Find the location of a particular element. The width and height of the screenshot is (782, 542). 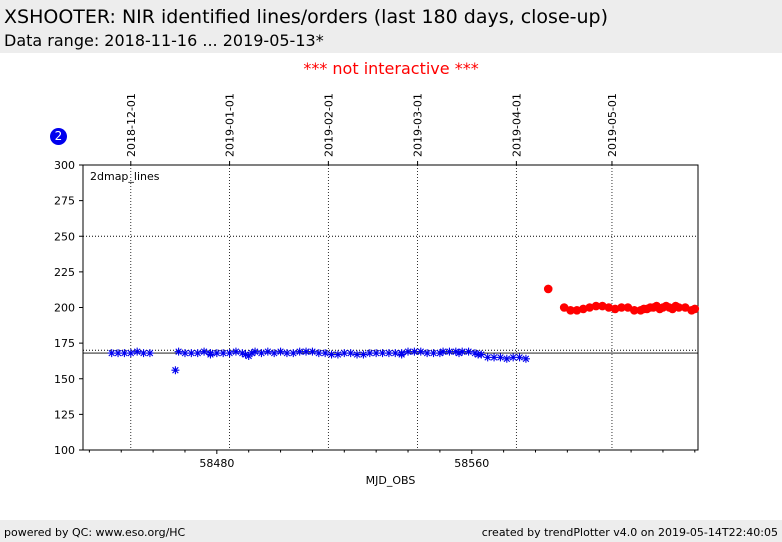

y-tick-label: 175 is located at coordinates (64, 343).